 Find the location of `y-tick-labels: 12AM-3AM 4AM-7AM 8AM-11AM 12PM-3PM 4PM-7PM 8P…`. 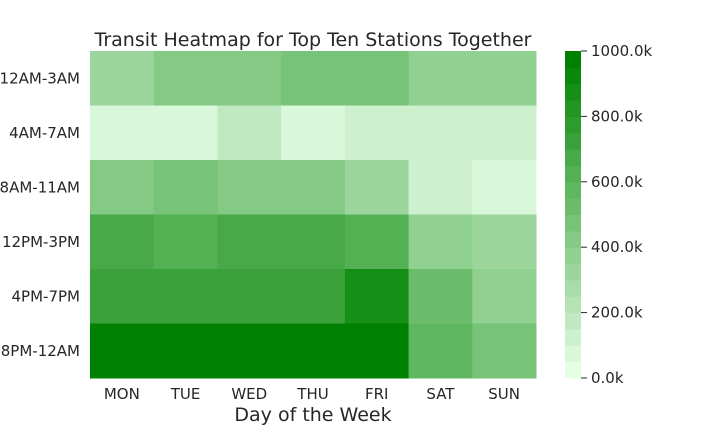

y-tick-labels: 12AM-3AM 4AM-7AM 8AM-11AM 12PM-3PM 4PM-7PM 8P… is located at coordinates (40, 214).